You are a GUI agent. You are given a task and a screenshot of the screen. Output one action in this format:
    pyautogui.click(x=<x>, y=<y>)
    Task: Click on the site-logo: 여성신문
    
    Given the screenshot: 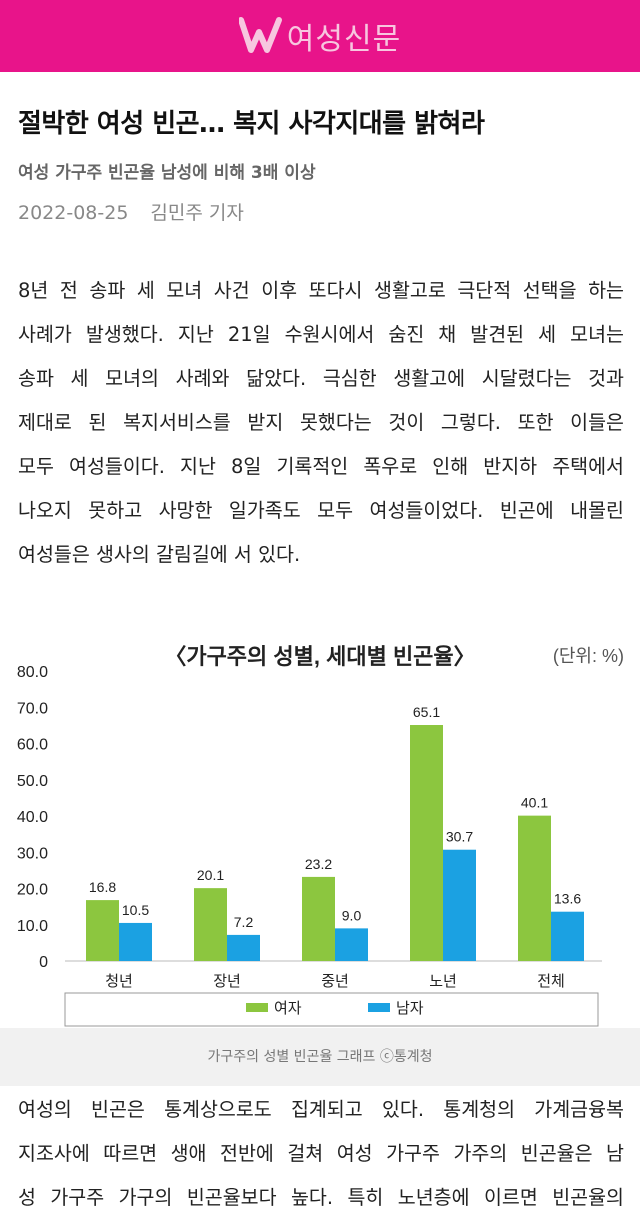 What is the action you would take?
    pyautogui.click(x=320, y=36)
    